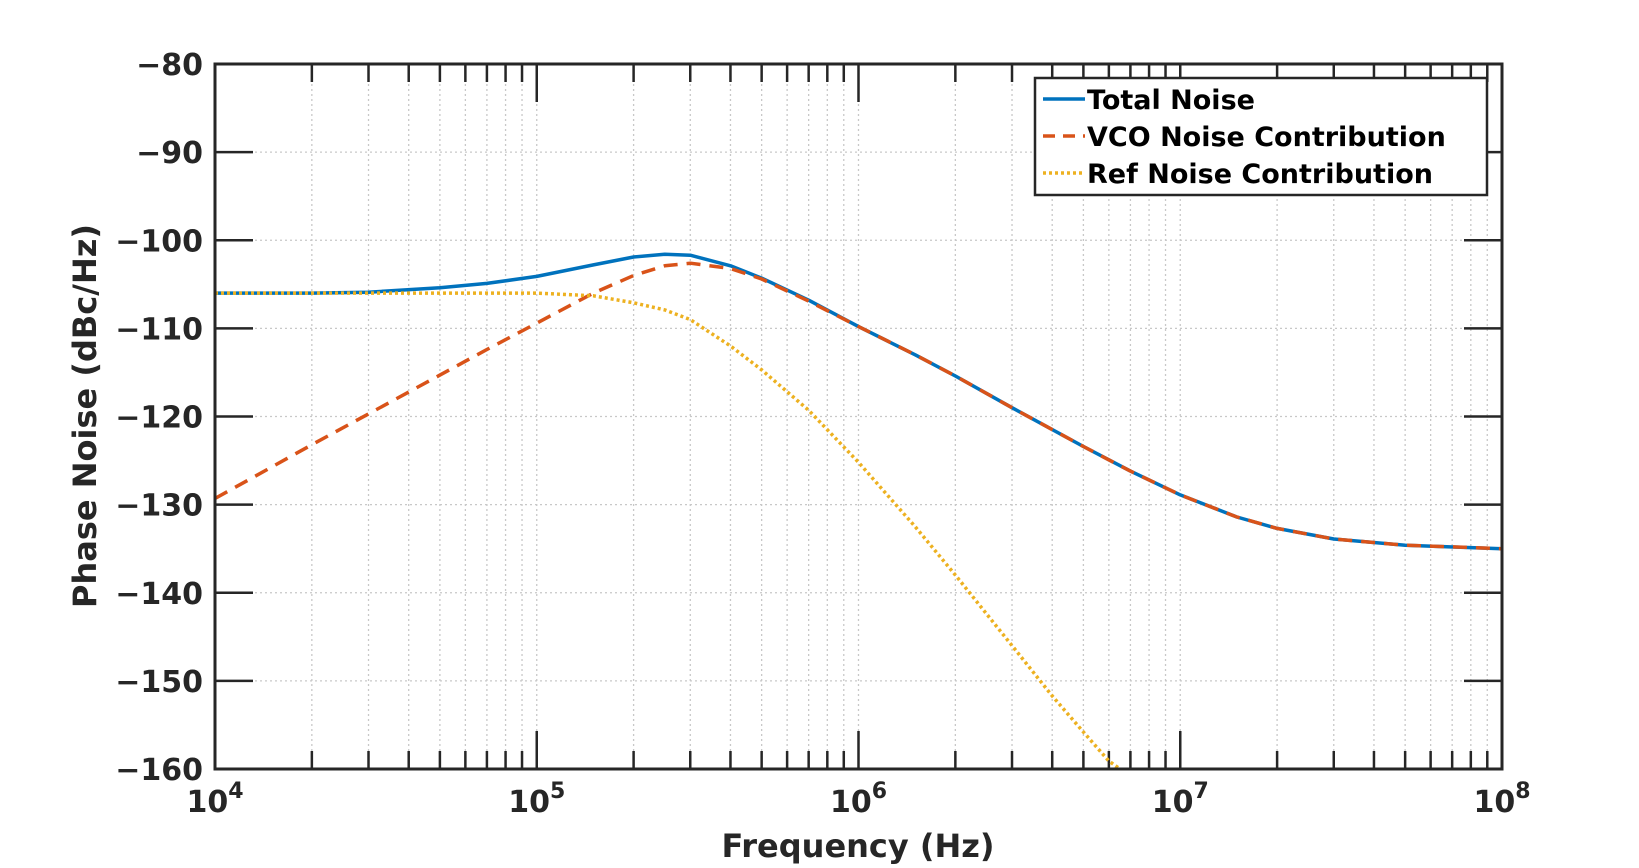 Image resolution: width=1639 pixels, height=868 pixels. Describe the element at coordinates (159, 682) in the screenshot. I see `y-tick-label: −150` at that location.